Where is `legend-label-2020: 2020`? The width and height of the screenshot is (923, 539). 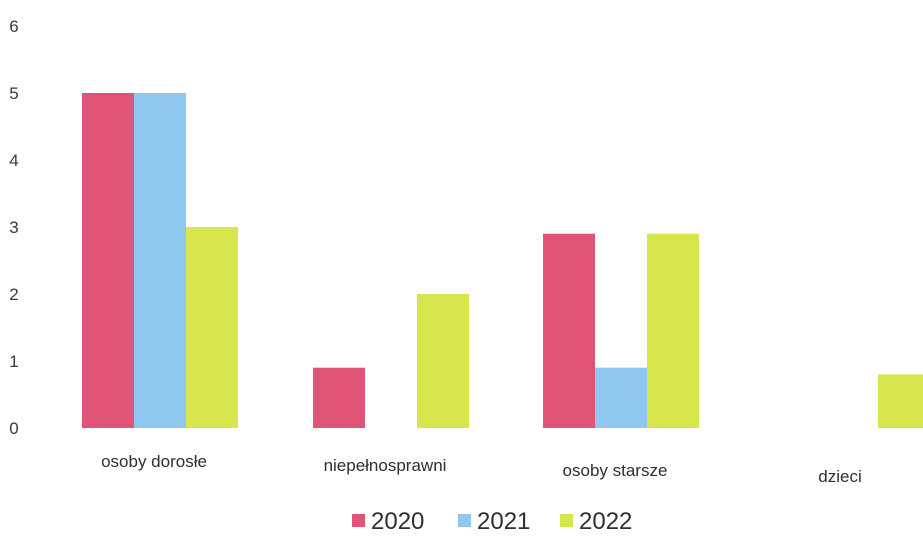
legend-label-2020: 2020 is located at coordinates (397, 521).